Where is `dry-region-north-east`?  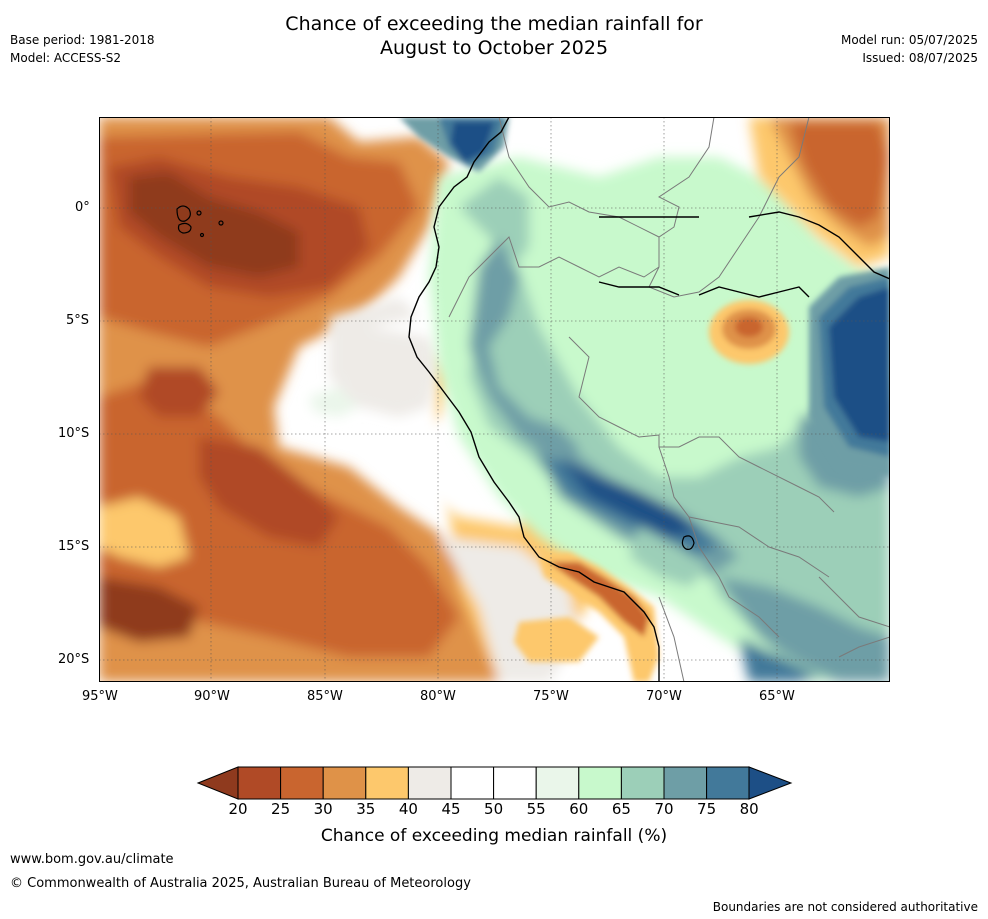
dry-region-north-east is located at coordinates (819, 192).